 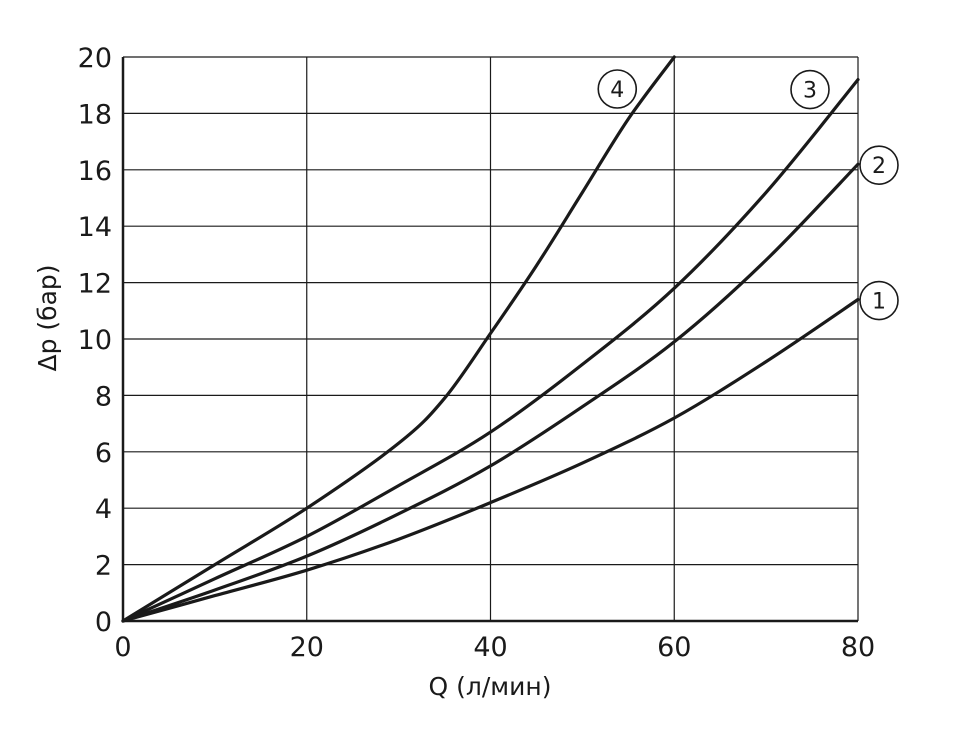 I want to click on series-label-text: 4, so click(x=617, y=90).